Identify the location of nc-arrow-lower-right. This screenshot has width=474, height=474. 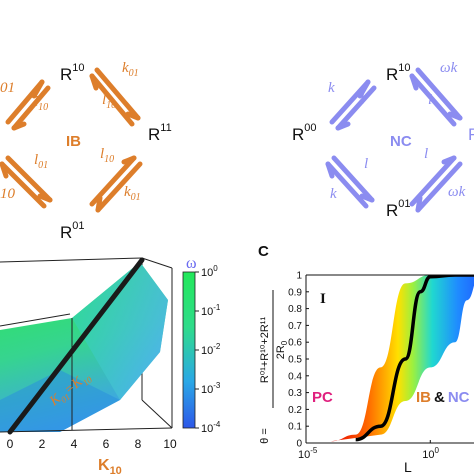
(436, 184).